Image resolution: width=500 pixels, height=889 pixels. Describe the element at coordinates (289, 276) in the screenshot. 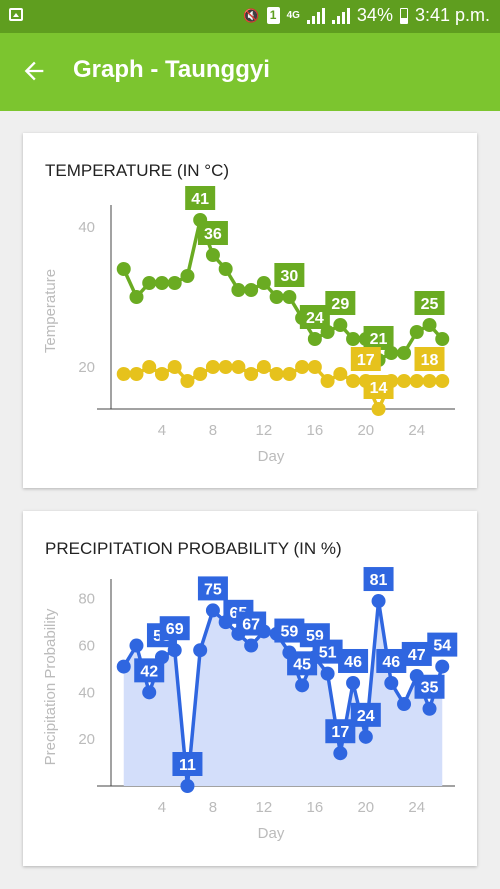

I see `data-label: 30` at that location.